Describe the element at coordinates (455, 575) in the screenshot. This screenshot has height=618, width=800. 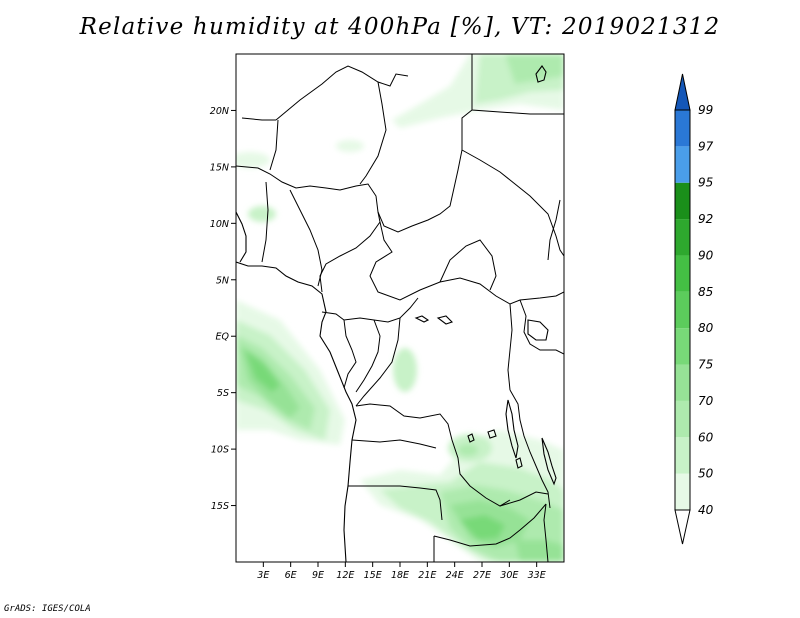
I see `lon-tick-label: 24E` at that location.